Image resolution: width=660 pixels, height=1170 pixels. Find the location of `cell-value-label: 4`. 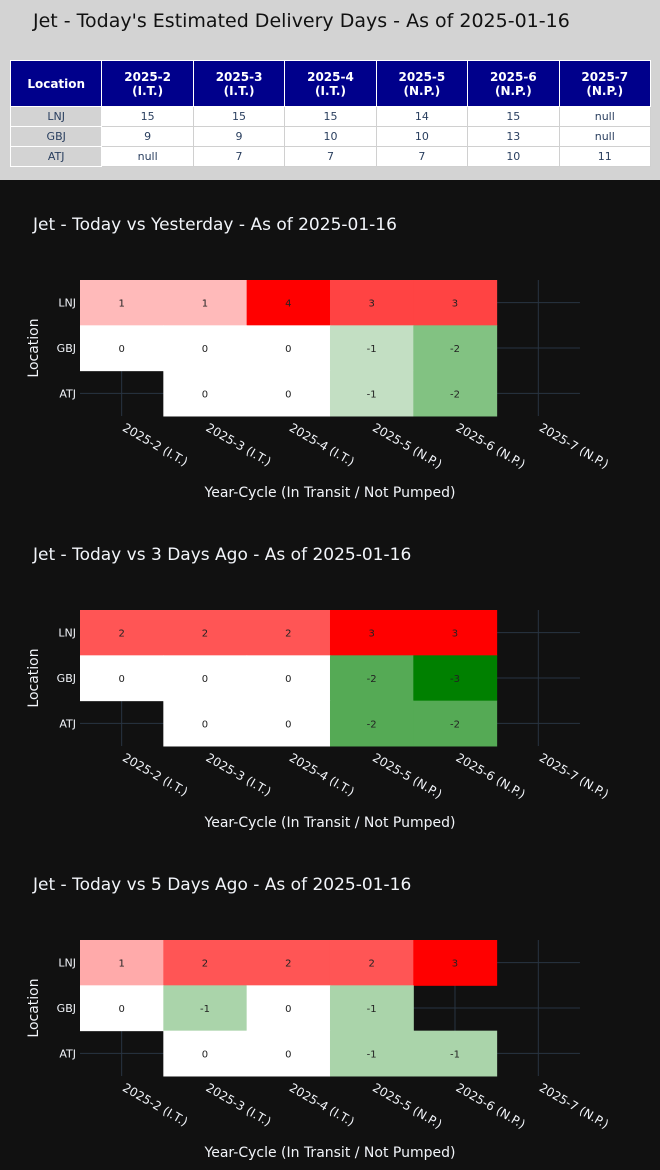

cell-value-label: 4 is located at coordinates (288, 304).